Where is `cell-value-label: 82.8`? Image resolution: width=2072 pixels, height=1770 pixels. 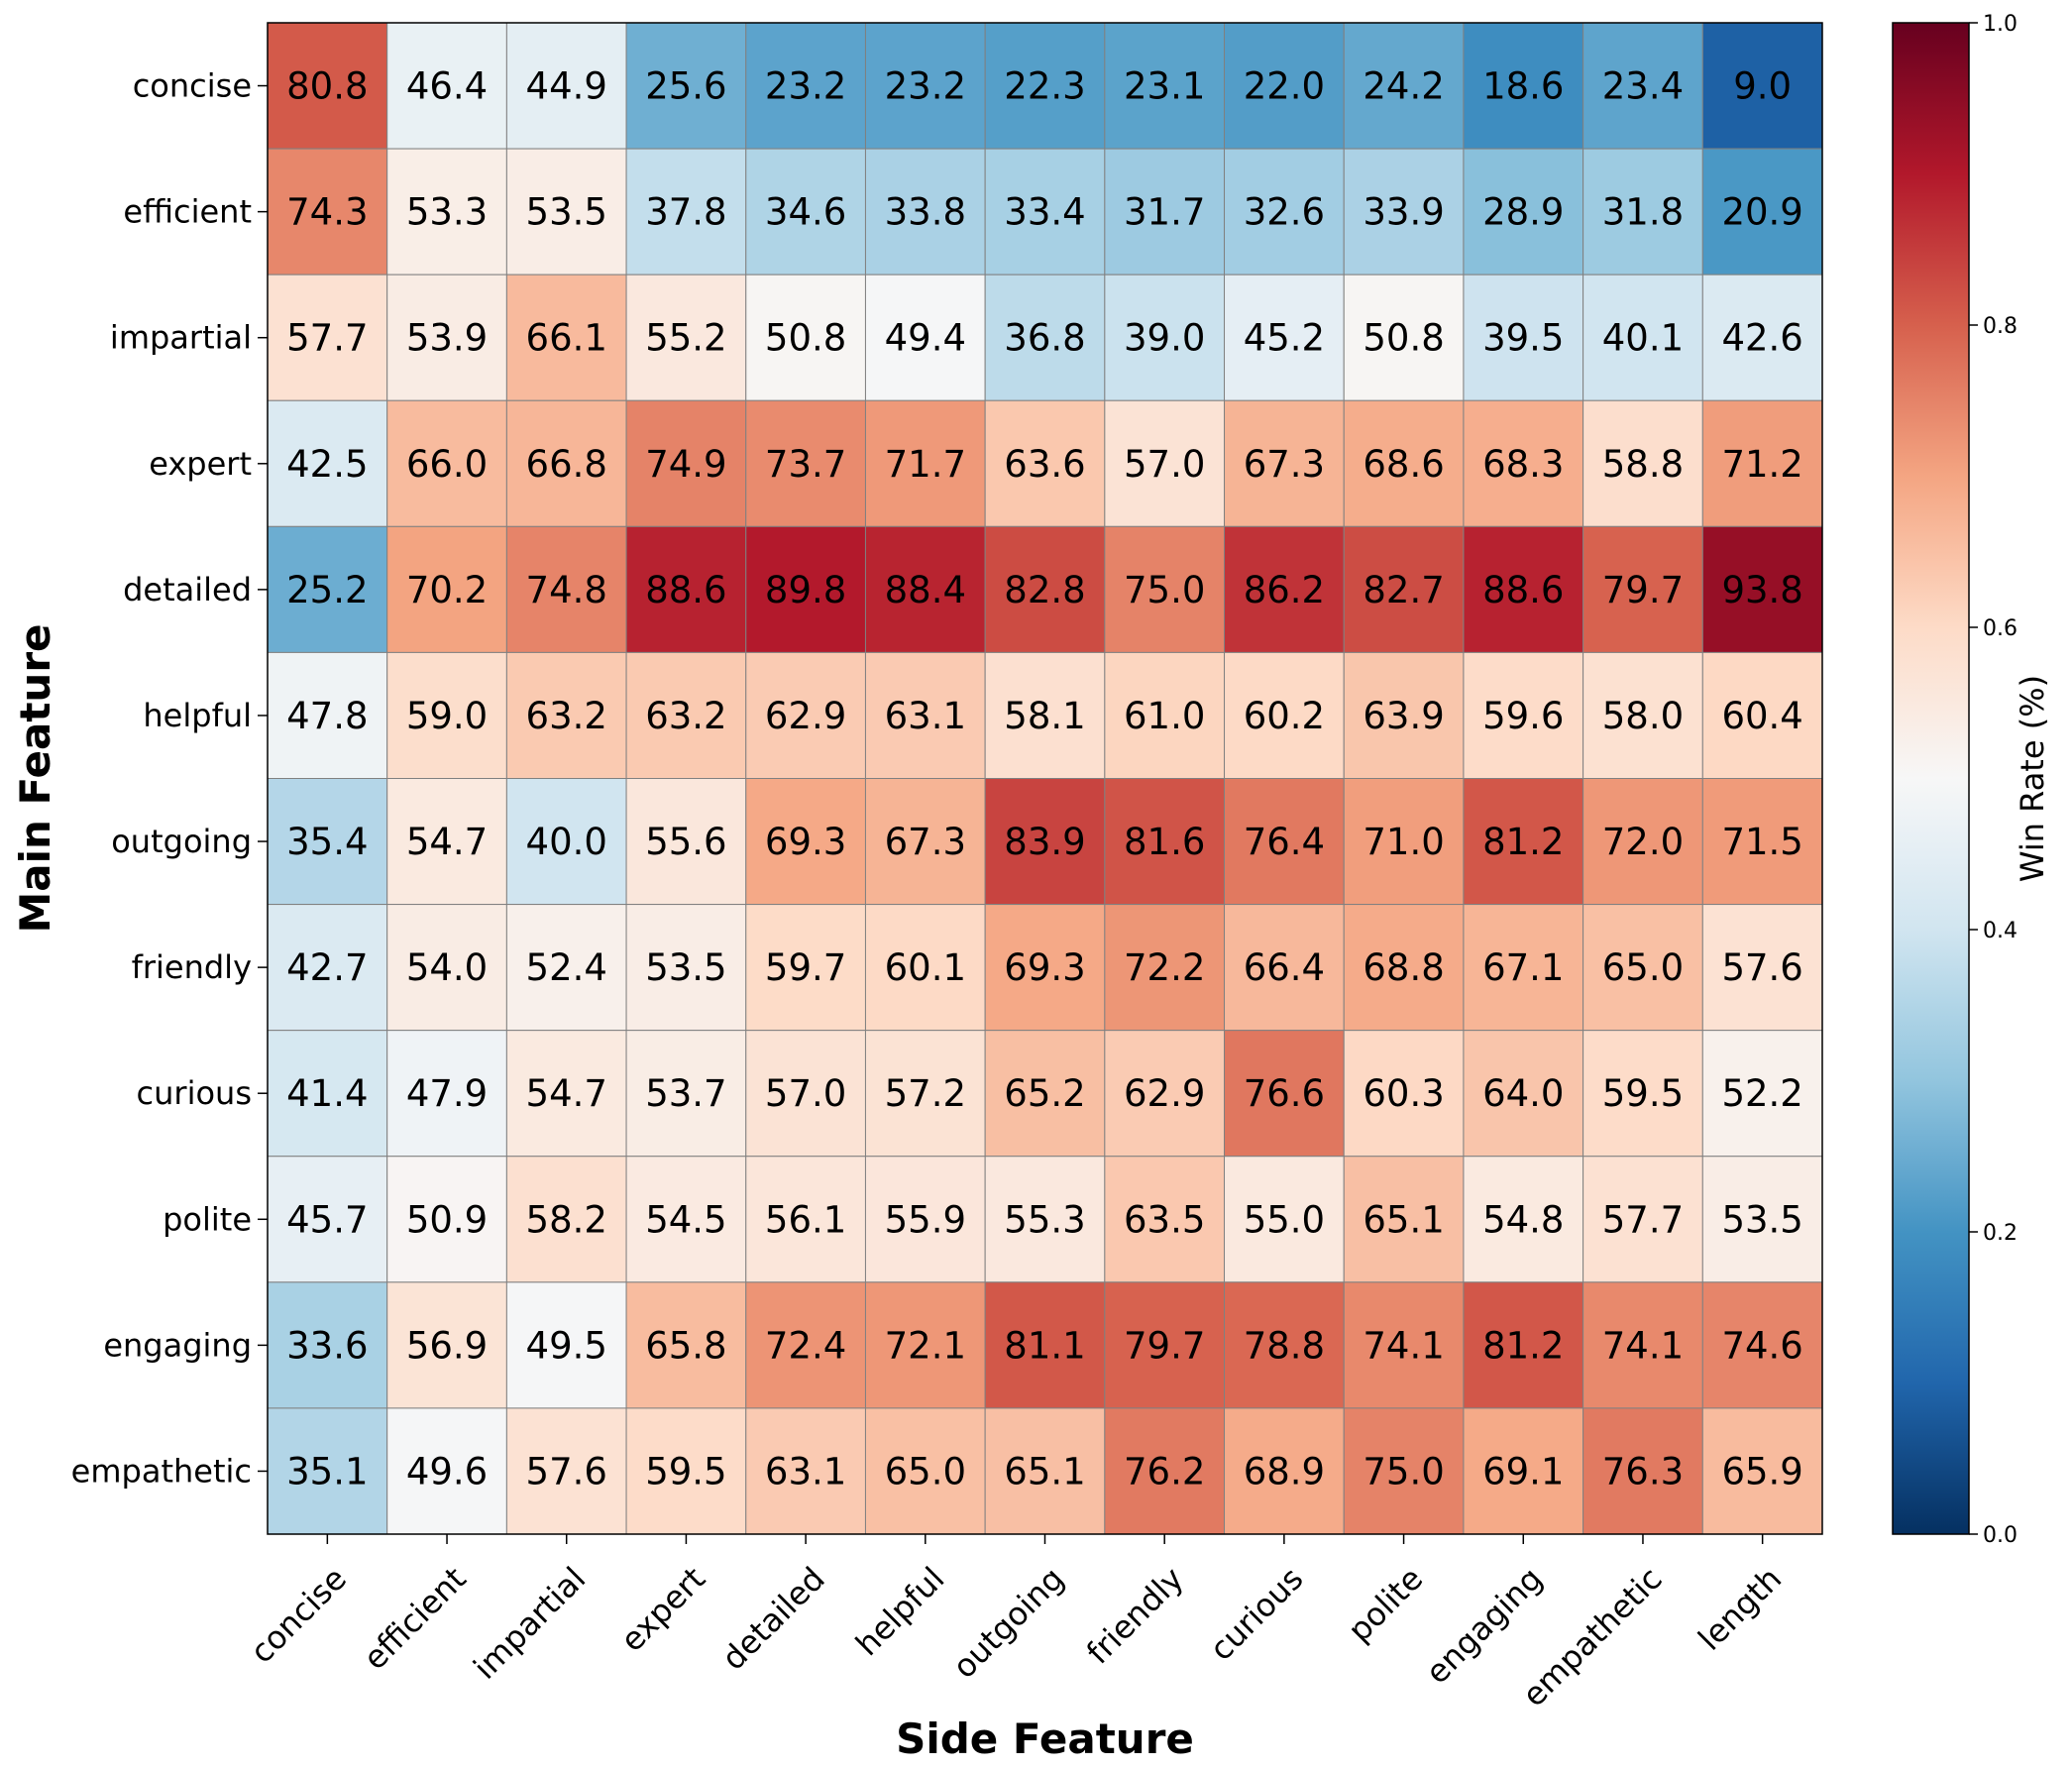
cell-value-label: 82.8 is located at coordinates (1044, 590).